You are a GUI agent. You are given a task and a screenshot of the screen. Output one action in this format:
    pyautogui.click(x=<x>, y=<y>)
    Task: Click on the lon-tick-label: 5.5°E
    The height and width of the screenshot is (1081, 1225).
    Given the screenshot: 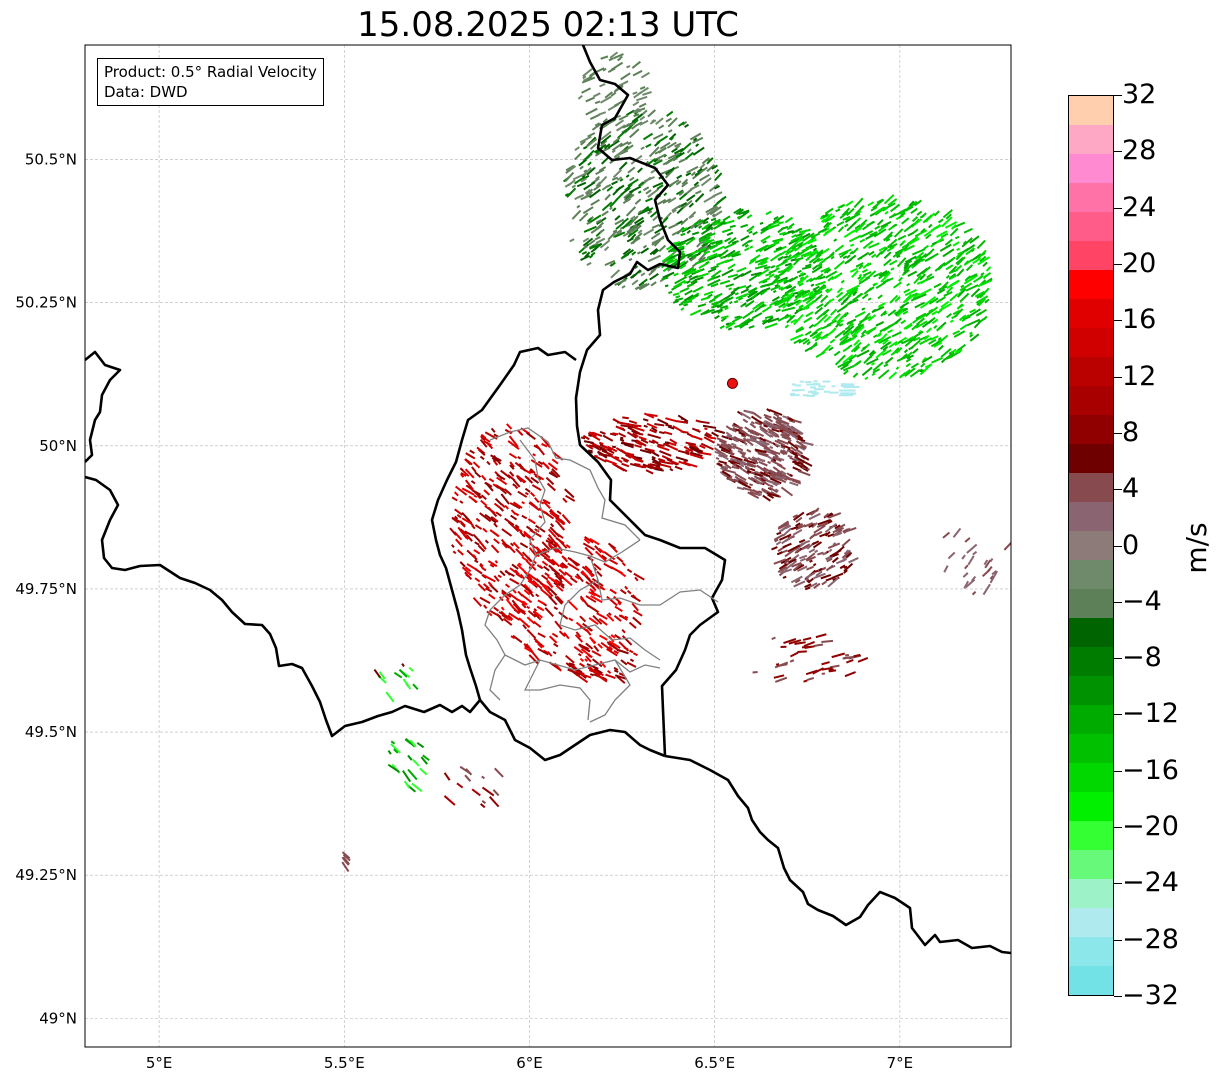 What is the action you would take?
    pyautogui.click(x=344, y=1063)
    